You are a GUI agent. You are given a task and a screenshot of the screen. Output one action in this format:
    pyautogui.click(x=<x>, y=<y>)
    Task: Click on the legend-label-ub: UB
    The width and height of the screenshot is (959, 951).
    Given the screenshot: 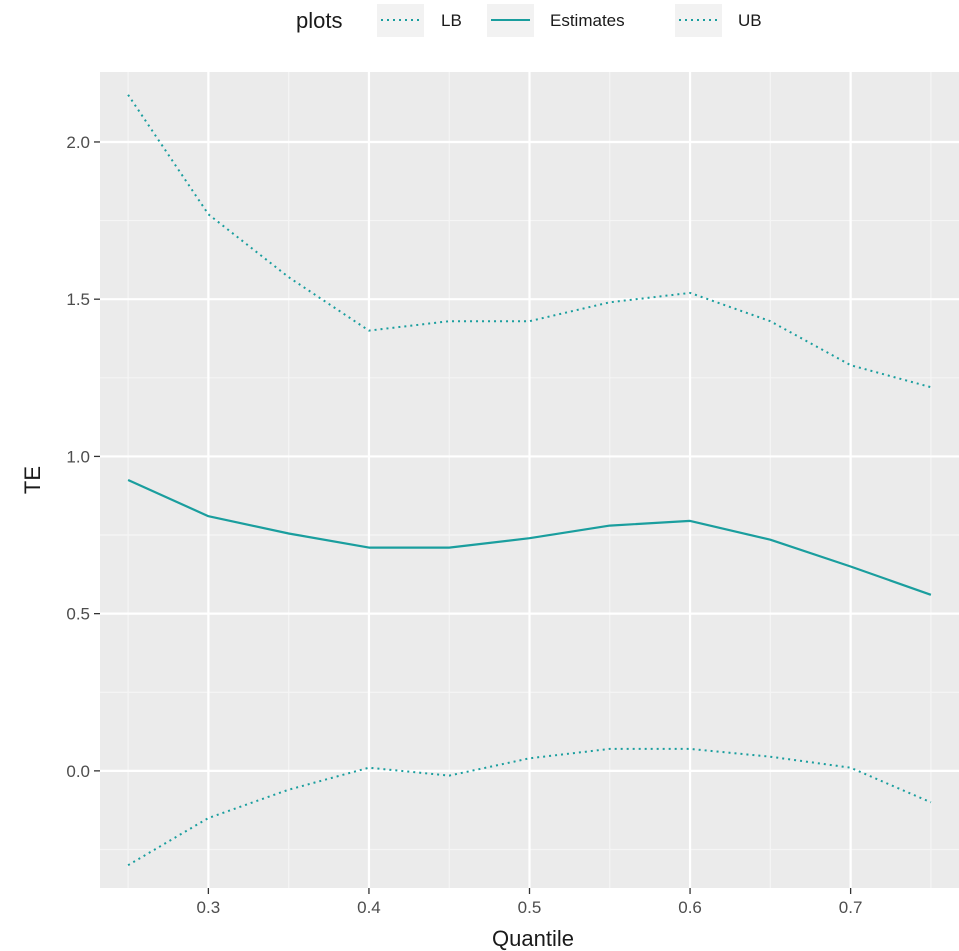 What is the action you would take?
    pyautogui.click(x=750, y=20)
    